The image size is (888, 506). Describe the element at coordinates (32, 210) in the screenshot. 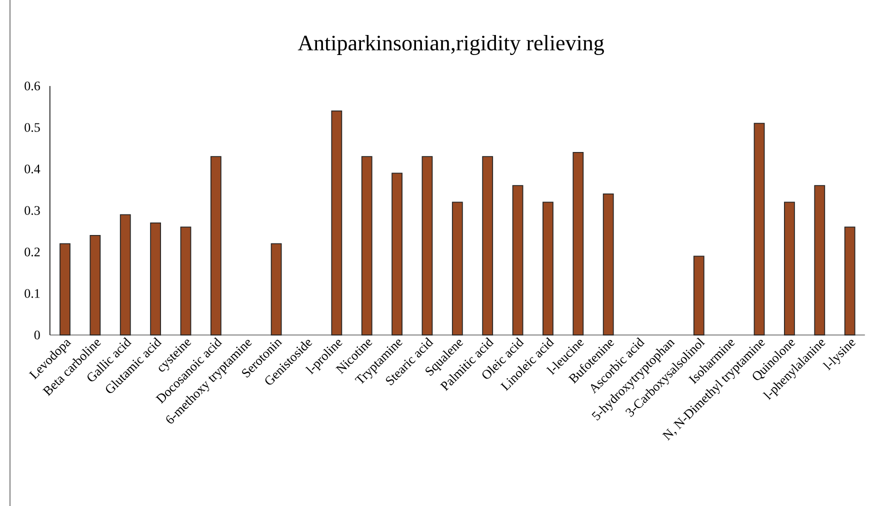

I see `y-tick-label: 0.3` at that location.